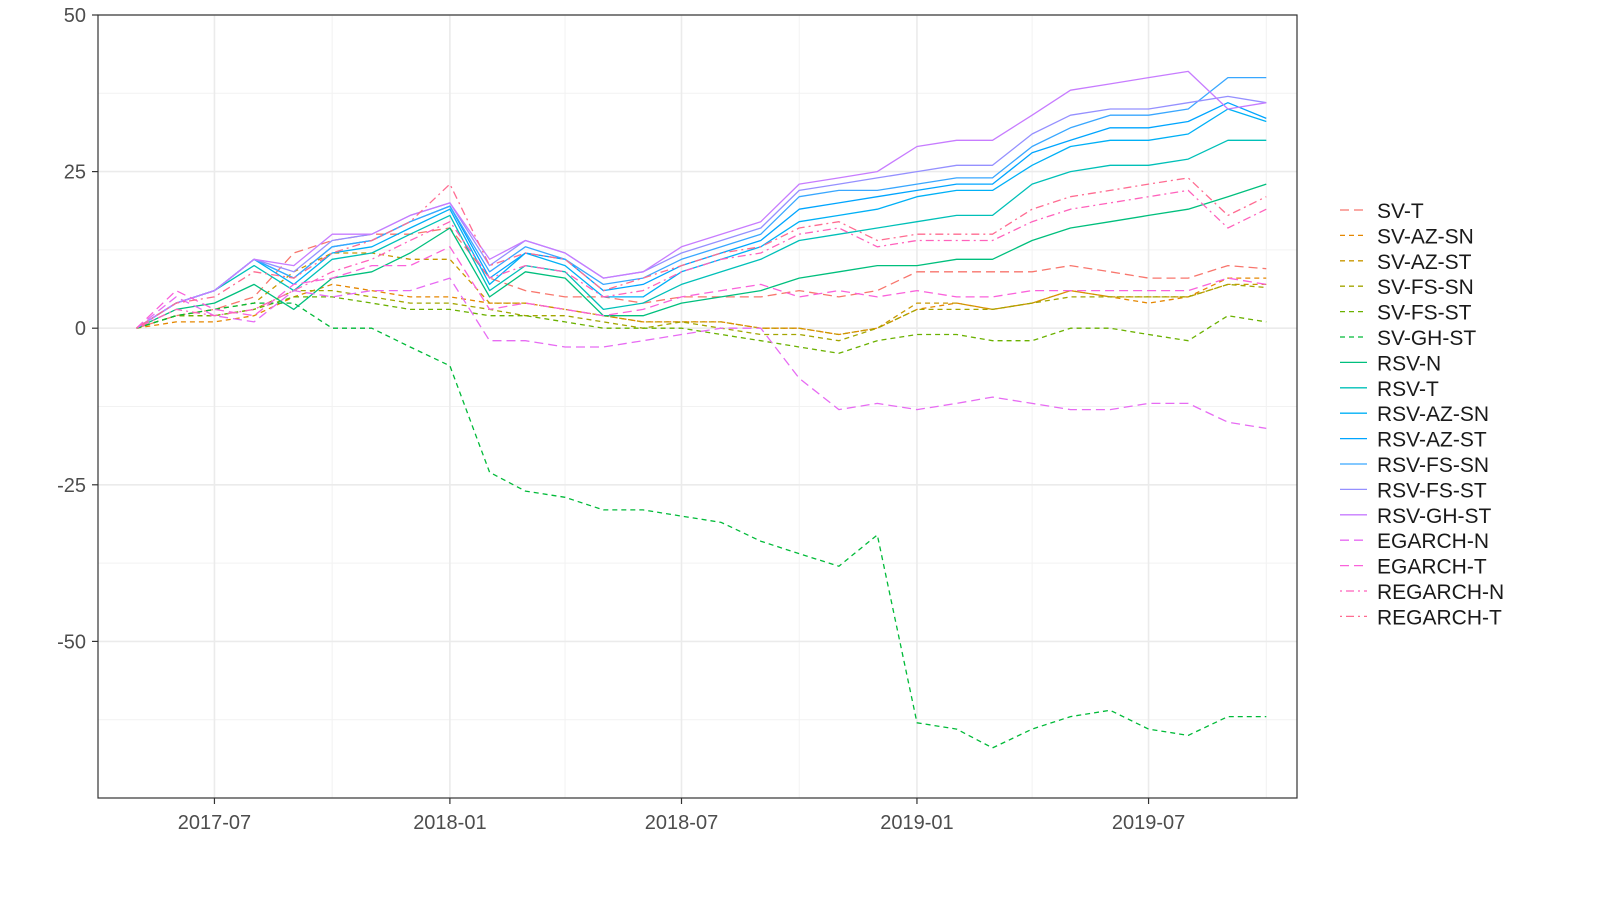  I want to click on legend-label: REGARCH-N, so click(1440, 592).